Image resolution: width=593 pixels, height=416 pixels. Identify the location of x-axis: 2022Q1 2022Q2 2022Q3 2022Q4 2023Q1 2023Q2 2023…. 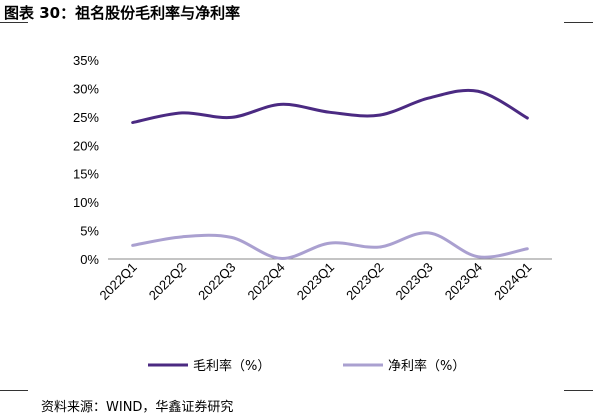
(324, 280).